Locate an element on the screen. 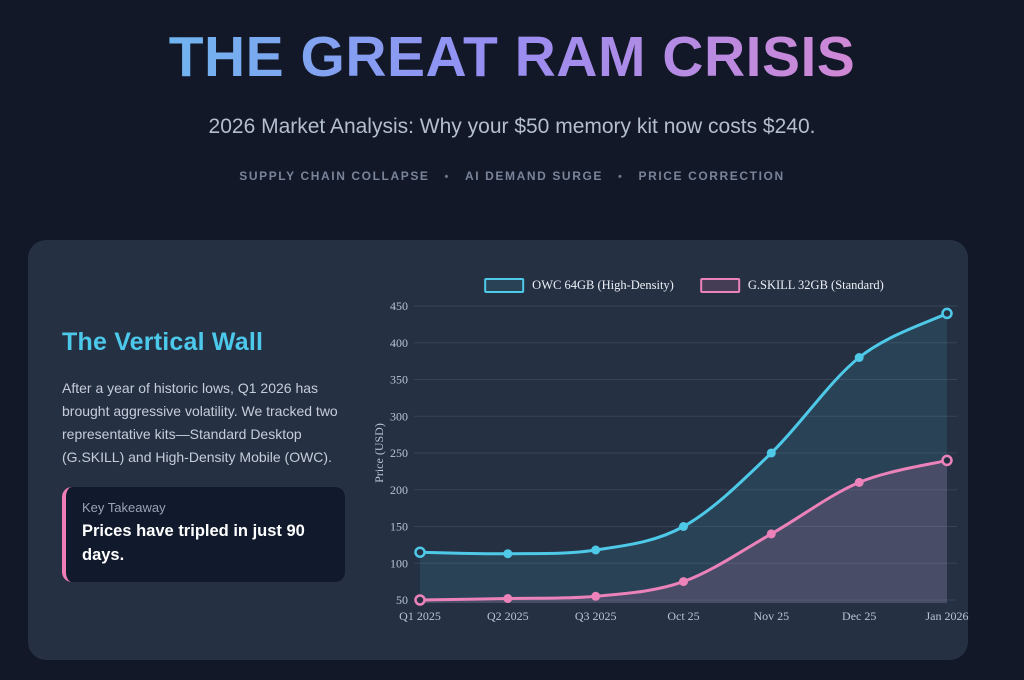 The width and height of the screenshot is (1024, 680). y-axis-label: Price (USD) is located at coordinates (379, 453).